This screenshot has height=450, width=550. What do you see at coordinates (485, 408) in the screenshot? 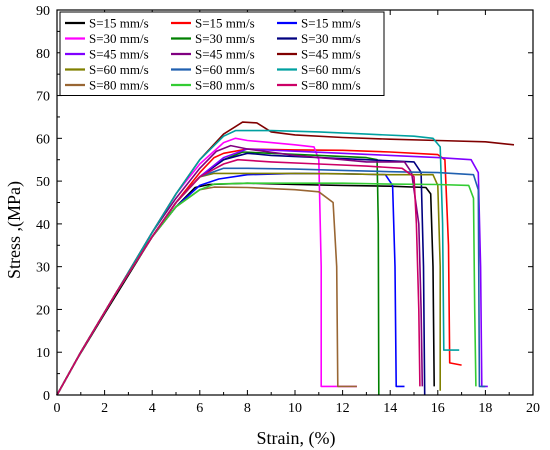
I see `x-tick-label: 18` at bounding box center [485, 408].